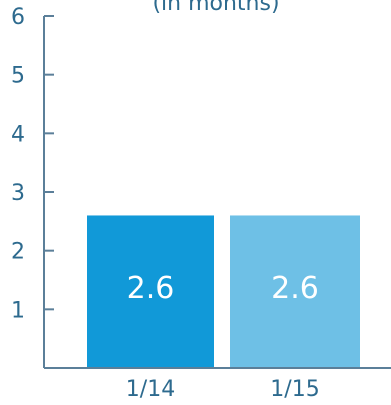 The height and width of the screenshot is (405, 391). I want to click on y-tick-label-5: 5, so click(18, 76).